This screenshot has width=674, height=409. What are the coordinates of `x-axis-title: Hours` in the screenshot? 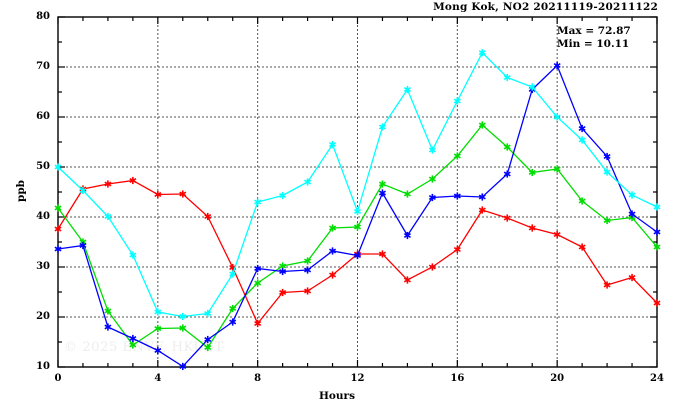 It's located at (336, 396).